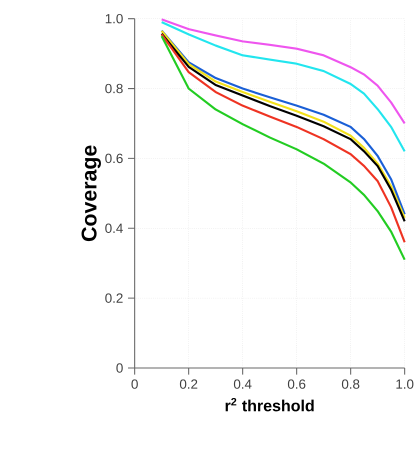 The height and width of the screenshot is (470, 420). What do you see at coordinates (270, 405) in the screenshot?
I see `x-axis-title: r$^{2}$ threshold` at bounding box center [270, 405].